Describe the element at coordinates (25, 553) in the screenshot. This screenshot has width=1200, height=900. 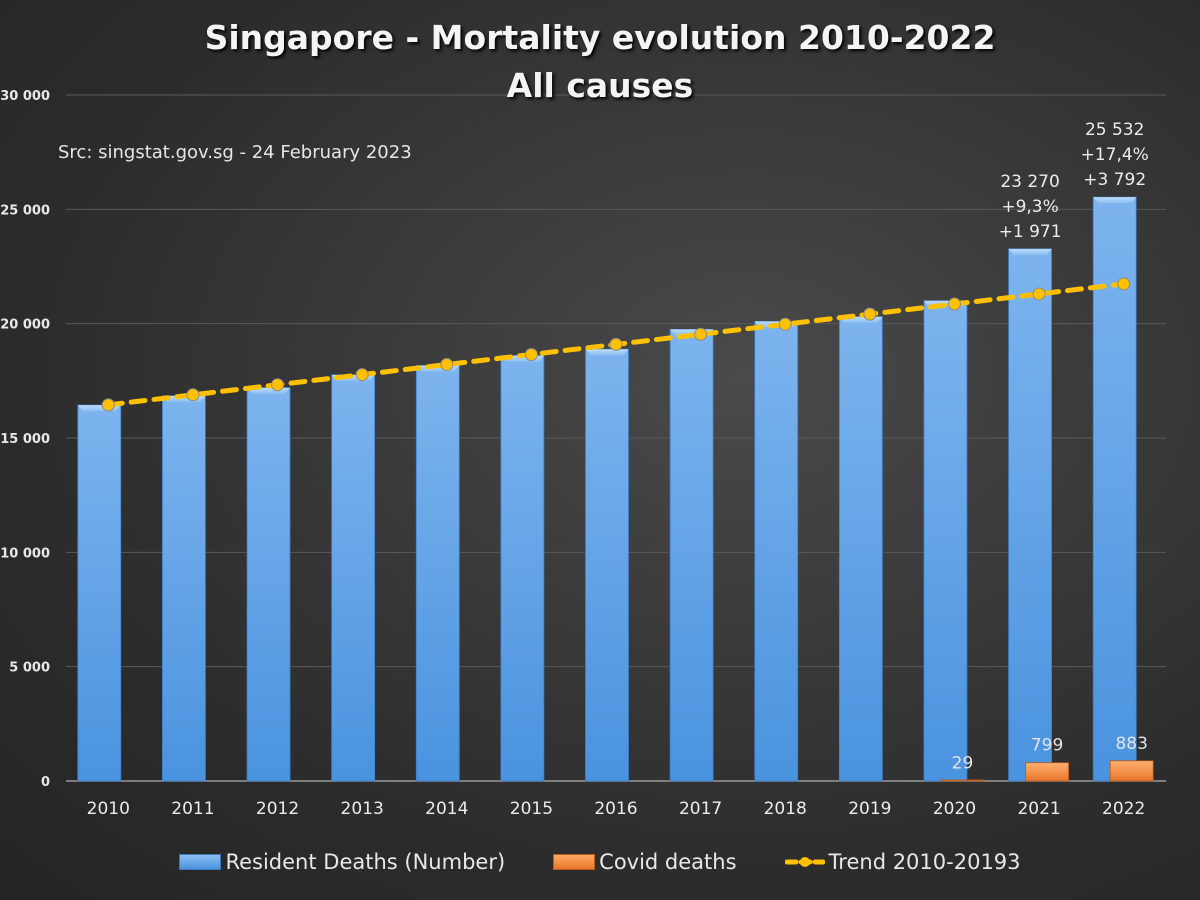
I see `y-tick-label: 10 000` at that location.